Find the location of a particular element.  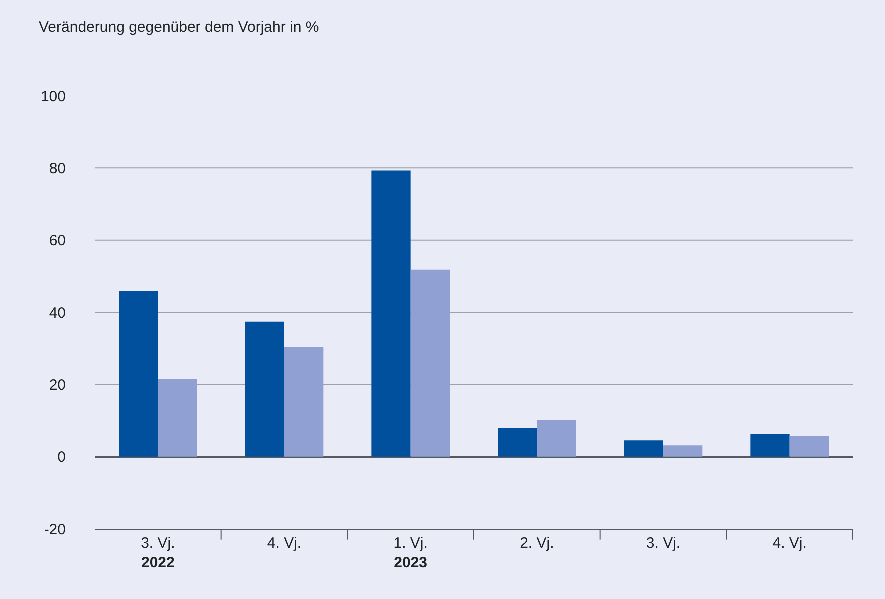

y-tick-label: 20 is located at coordinates (57, 385).